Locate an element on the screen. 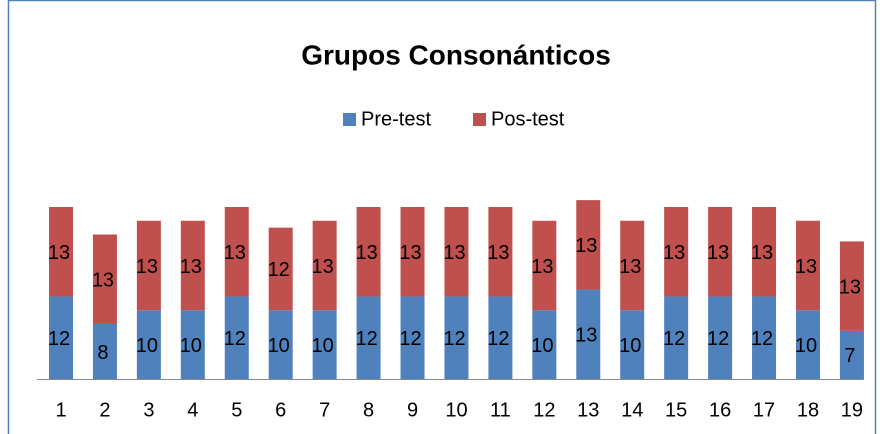 The image size is (883, 434). x-tick-label: 3 is located at coordinates (148, 410).